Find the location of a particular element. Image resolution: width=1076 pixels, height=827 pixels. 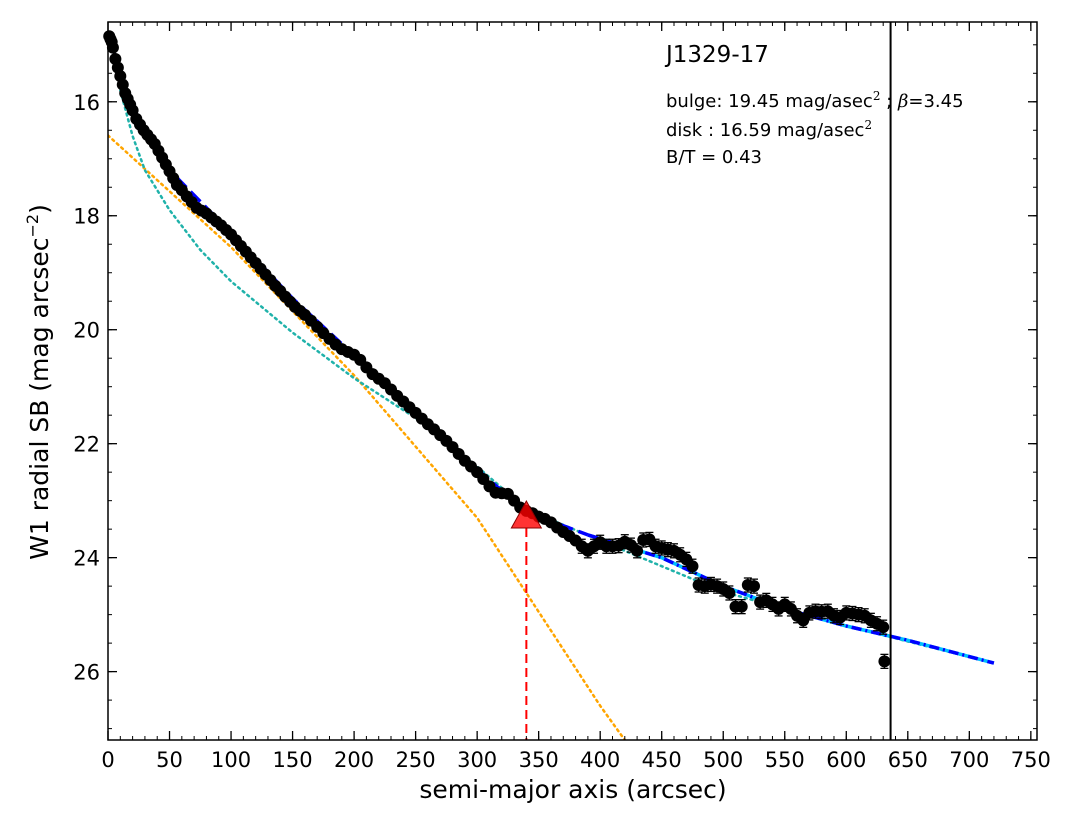

y-axis-label-main: W1 radial SB (mag arcsec is located at coordinates (39, 399).